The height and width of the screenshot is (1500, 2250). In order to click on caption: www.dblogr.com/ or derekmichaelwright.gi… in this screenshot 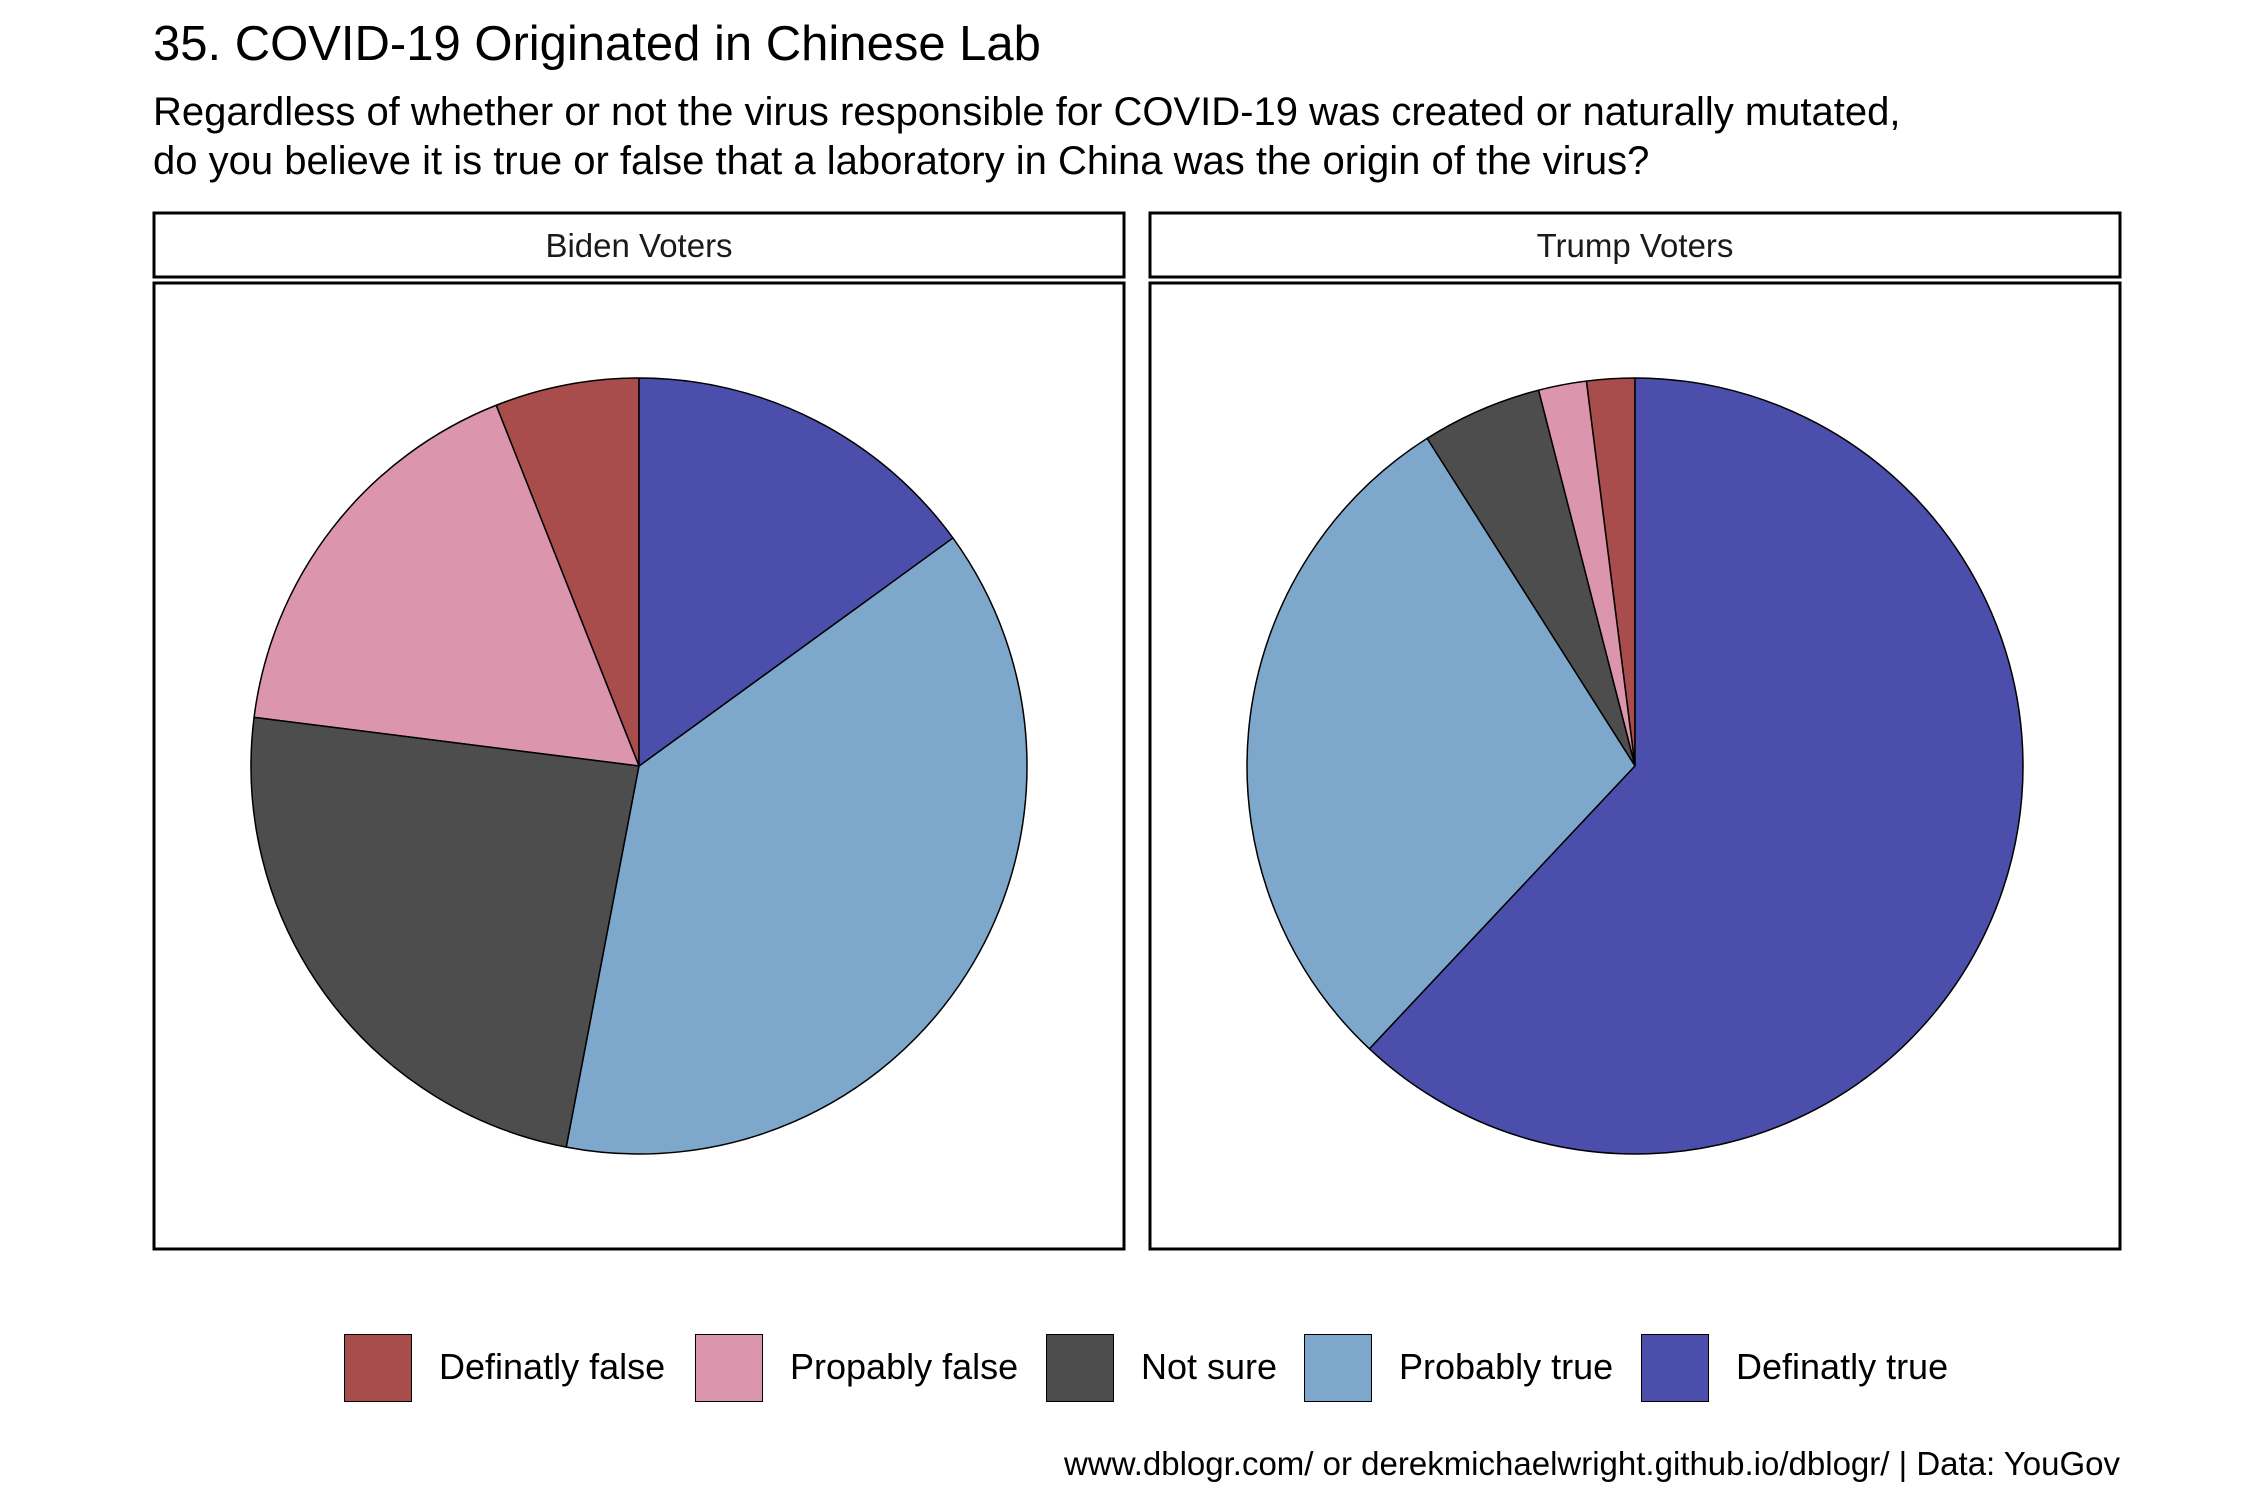, I will do `click(1592, 1463)`.